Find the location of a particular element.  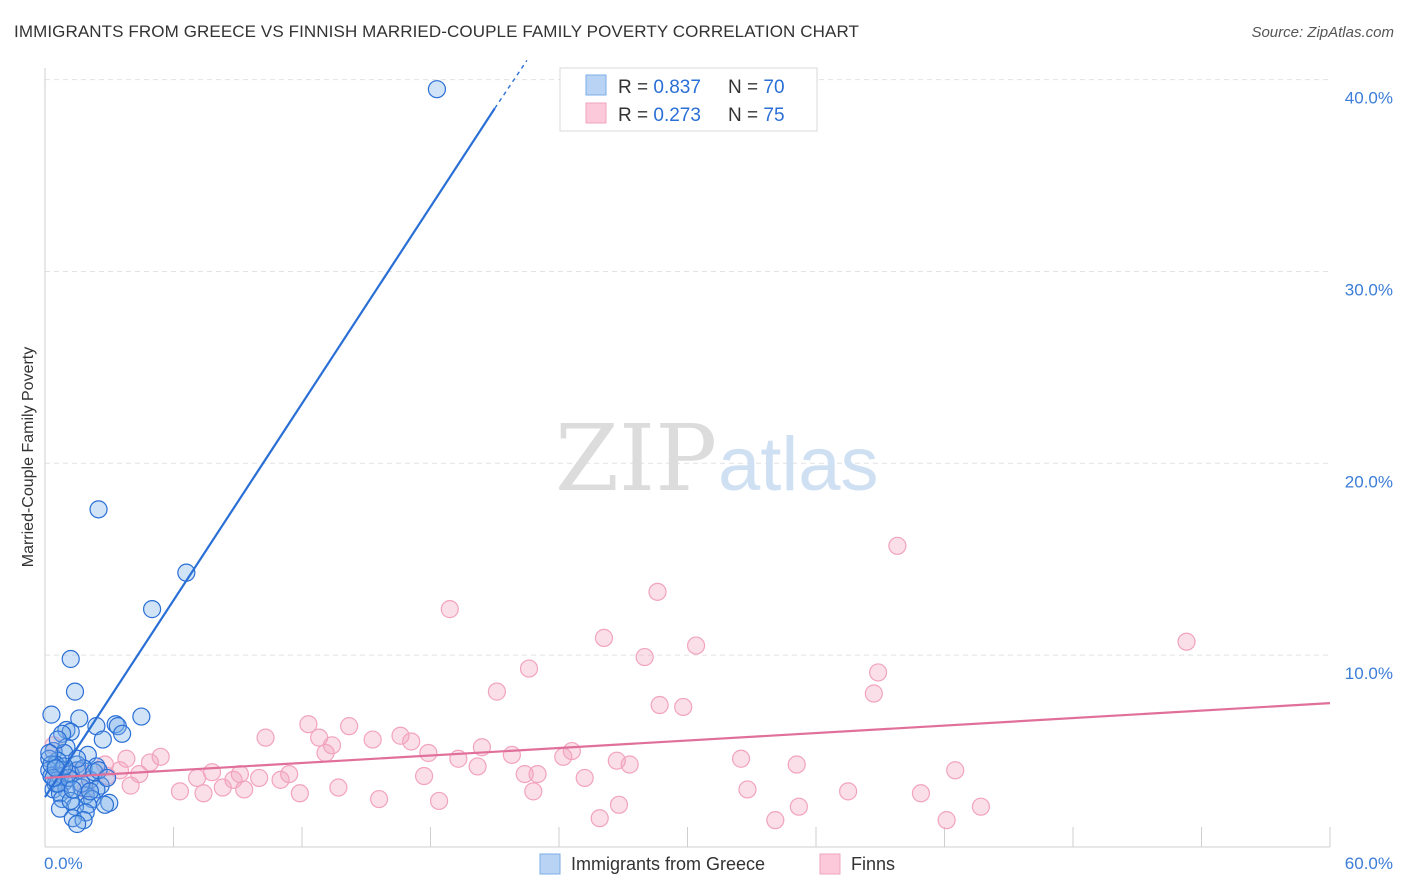

svg-text: N = 70 is located at coordinates (756, 87).